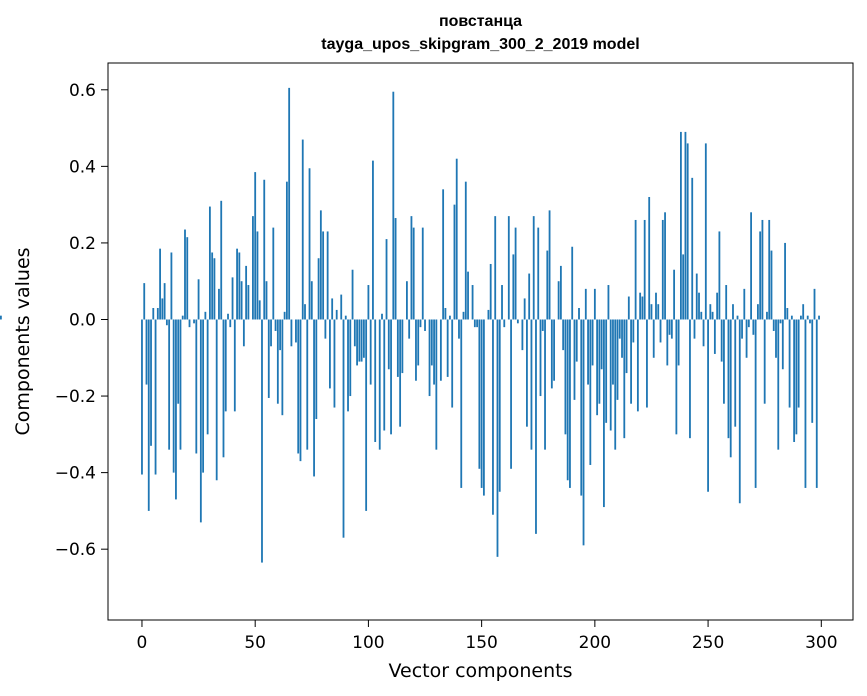 The height and width of the screenshot is (696, 867). I want to click on x-tick-label: 150, so click(481, 643).